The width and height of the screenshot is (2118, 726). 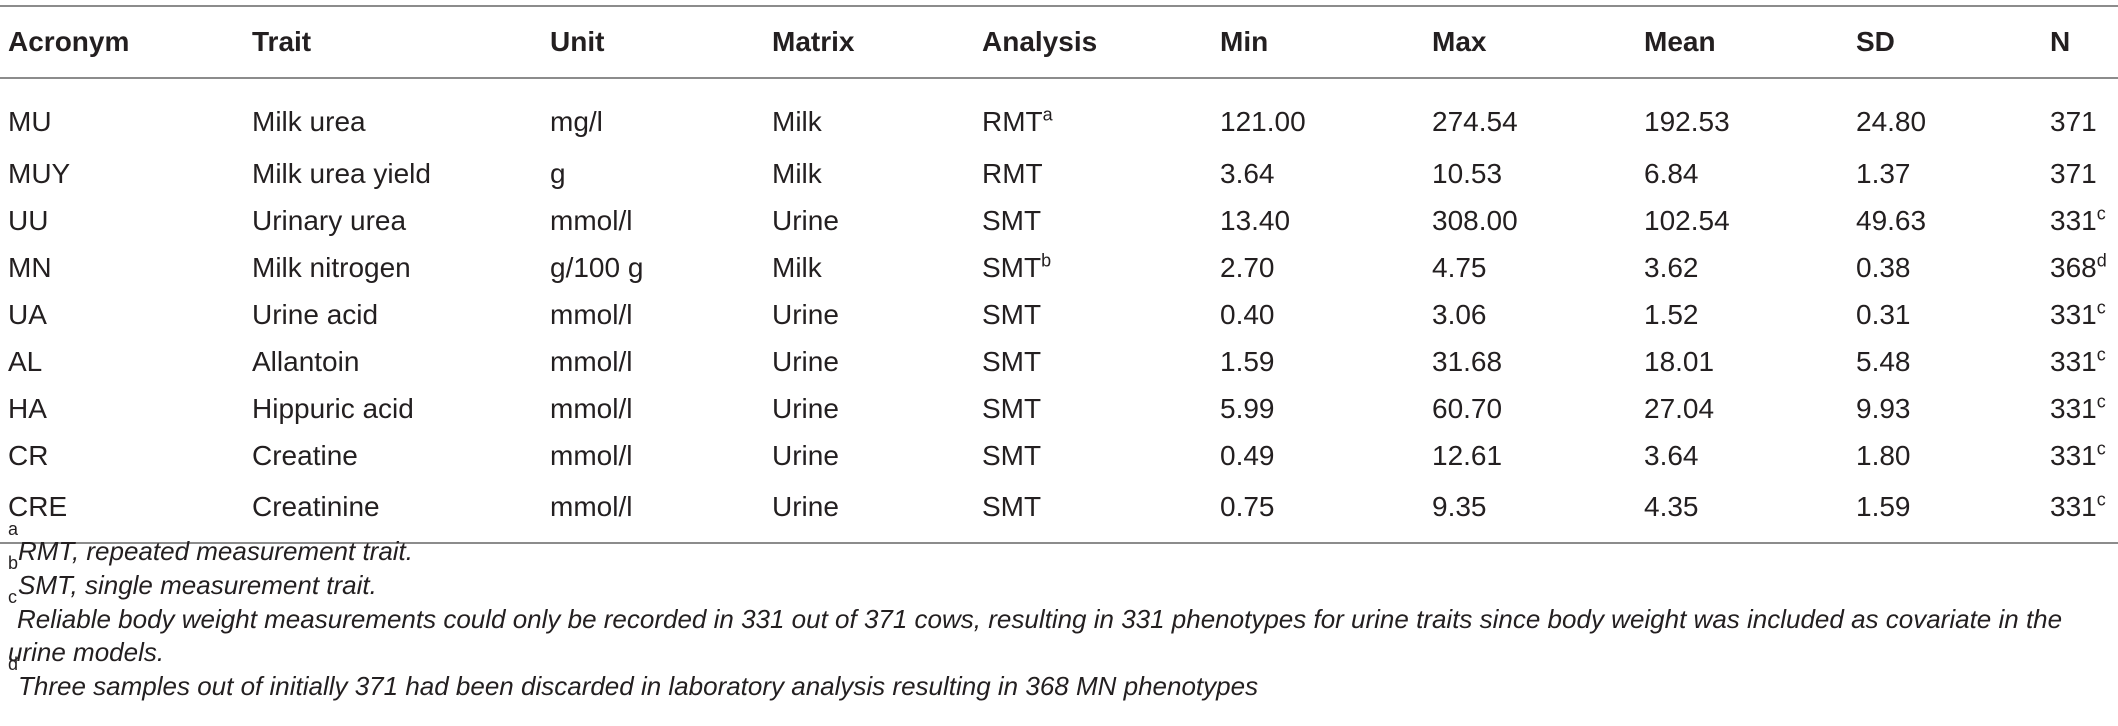 I want to click on n-value: 368, so click(x=2073, y=267).